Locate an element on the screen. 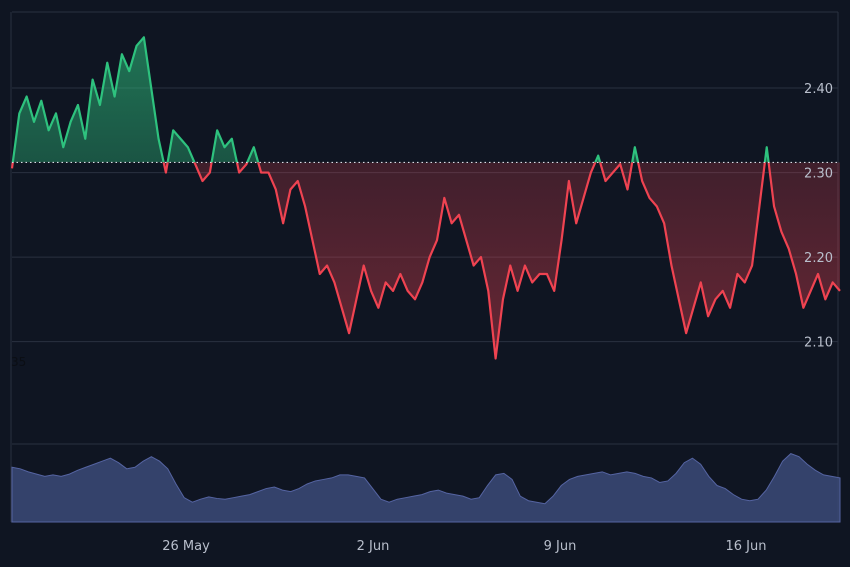  x-axis: 26 May 2 Jun 9 Jun 16 Jun is located at coordinates (464, 546).